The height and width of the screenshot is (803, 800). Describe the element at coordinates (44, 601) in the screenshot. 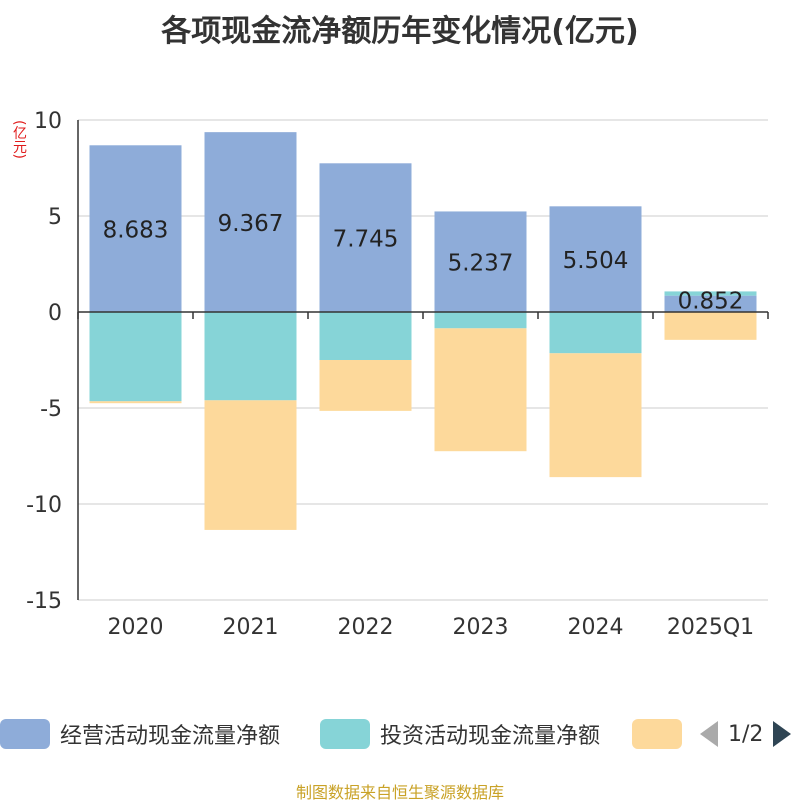

I see `y-tick-label: -15` at that location.